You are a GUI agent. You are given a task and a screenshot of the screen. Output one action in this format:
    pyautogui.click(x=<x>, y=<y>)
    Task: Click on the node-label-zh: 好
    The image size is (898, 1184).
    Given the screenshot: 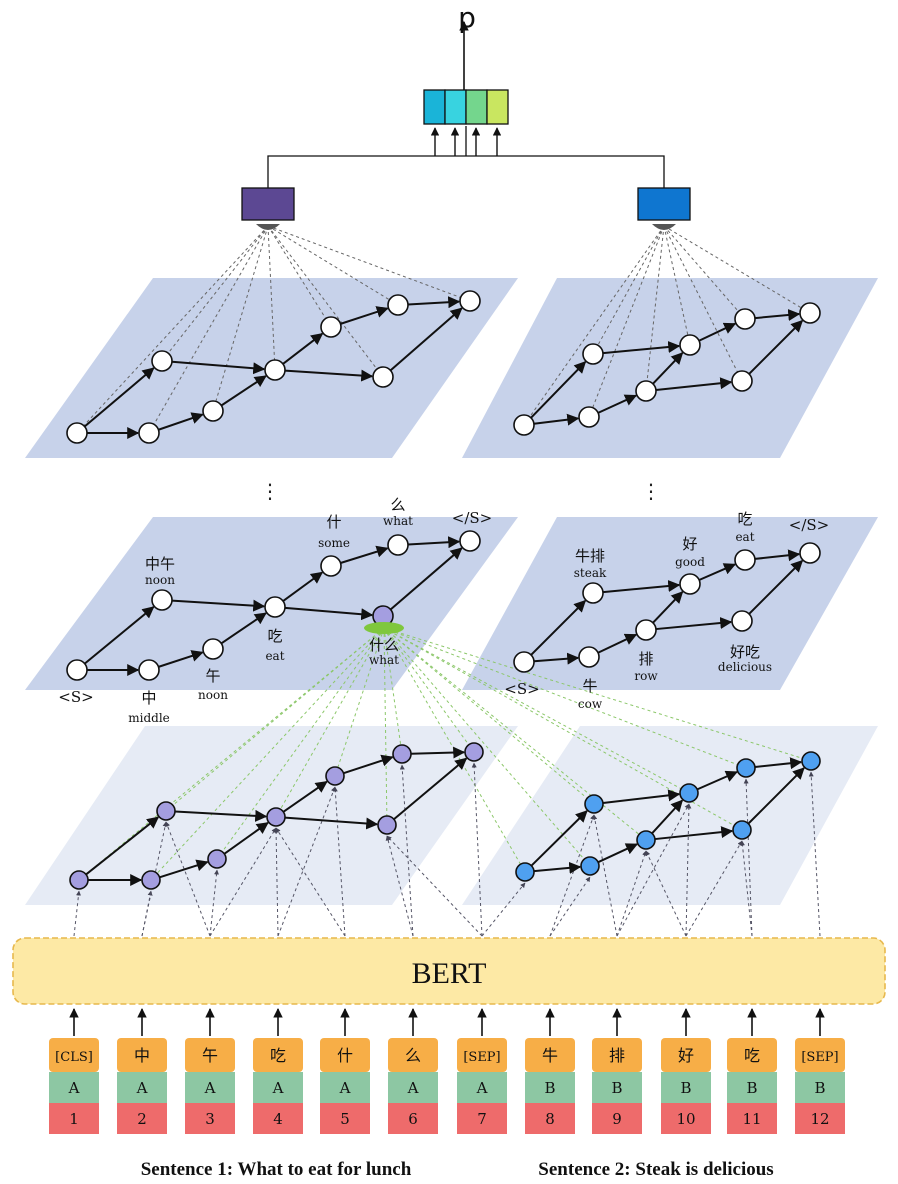 What is the action you would take?
    pyautogui.click(x=689, y=544)
    